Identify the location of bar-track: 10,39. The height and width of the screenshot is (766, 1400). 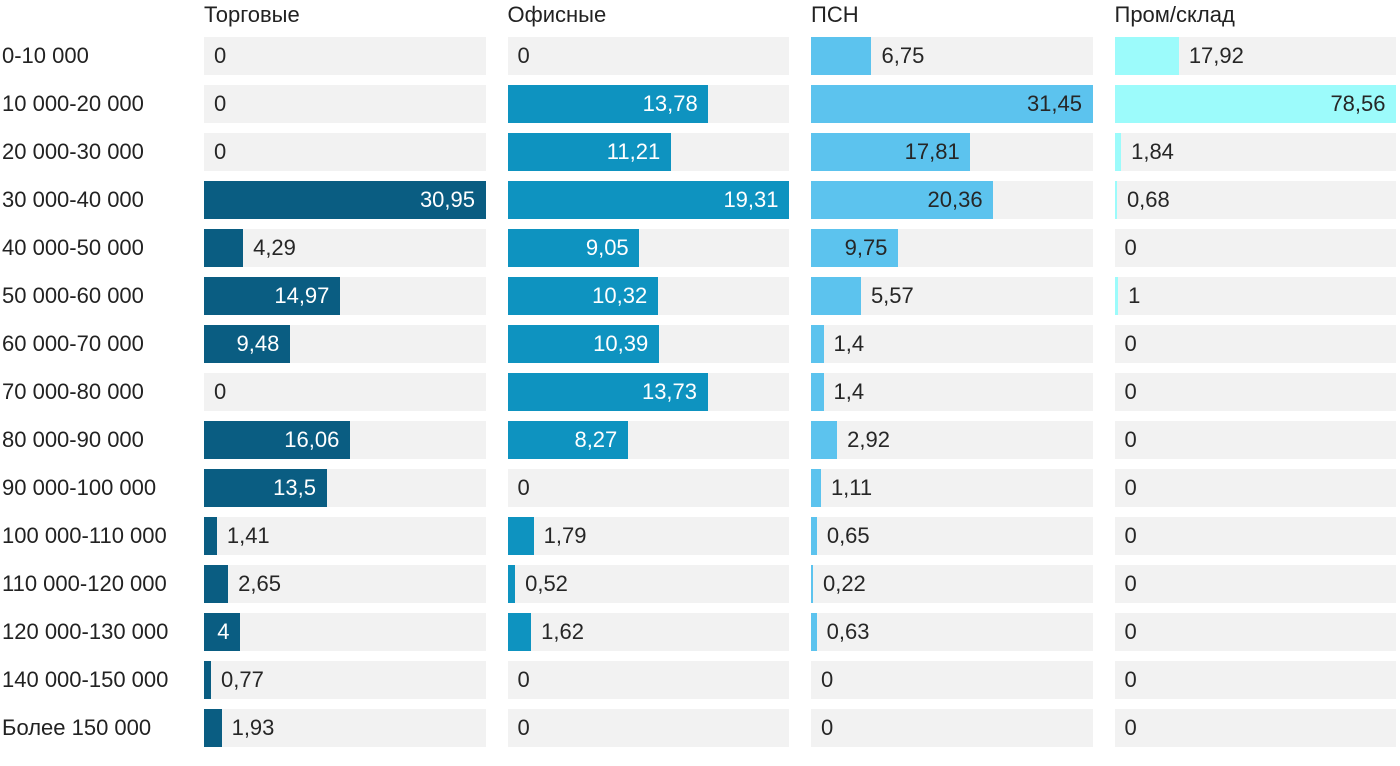
(648, 344).